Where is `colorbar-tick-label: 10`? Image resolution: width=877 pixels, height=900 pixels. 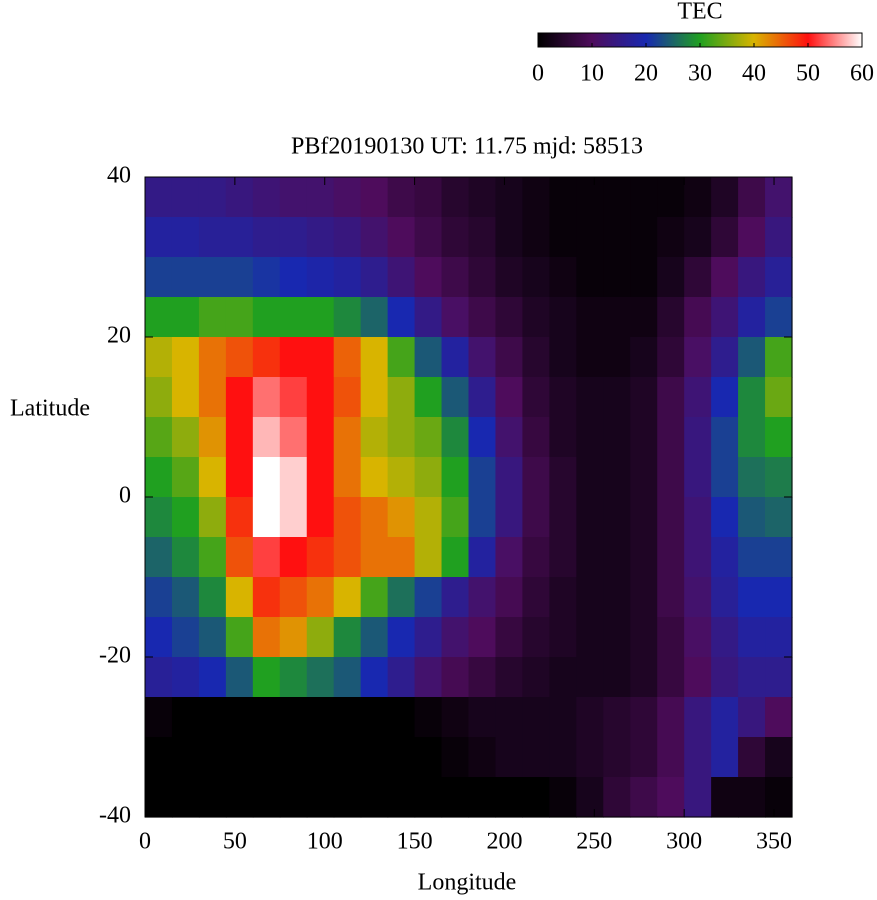 colorbar-tick-label: 10 is located at coordinates (592, 74).